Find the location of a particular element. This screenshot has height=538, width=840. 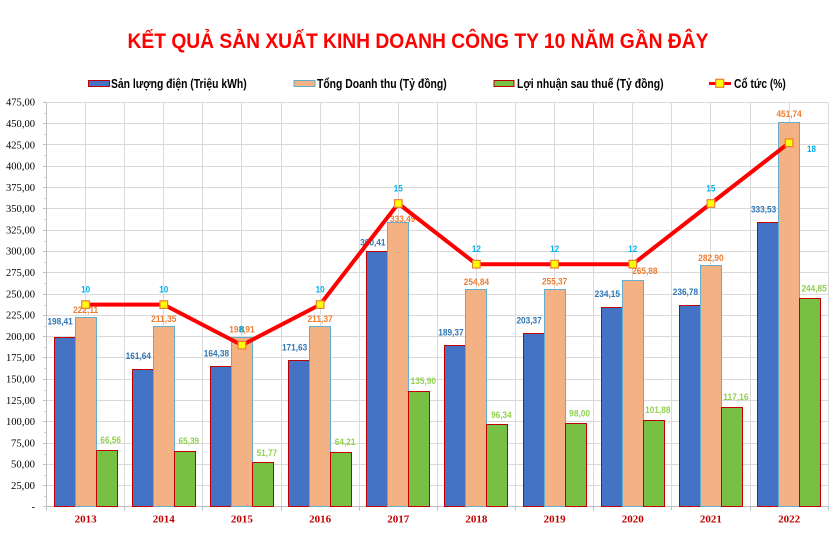

svg-text: 200,00 is located at coordinates (20, 337).